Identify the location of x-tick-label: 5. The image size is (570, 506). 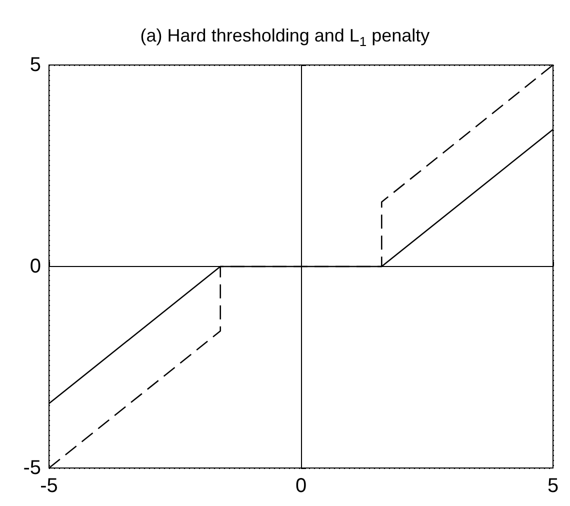
(553, 486).